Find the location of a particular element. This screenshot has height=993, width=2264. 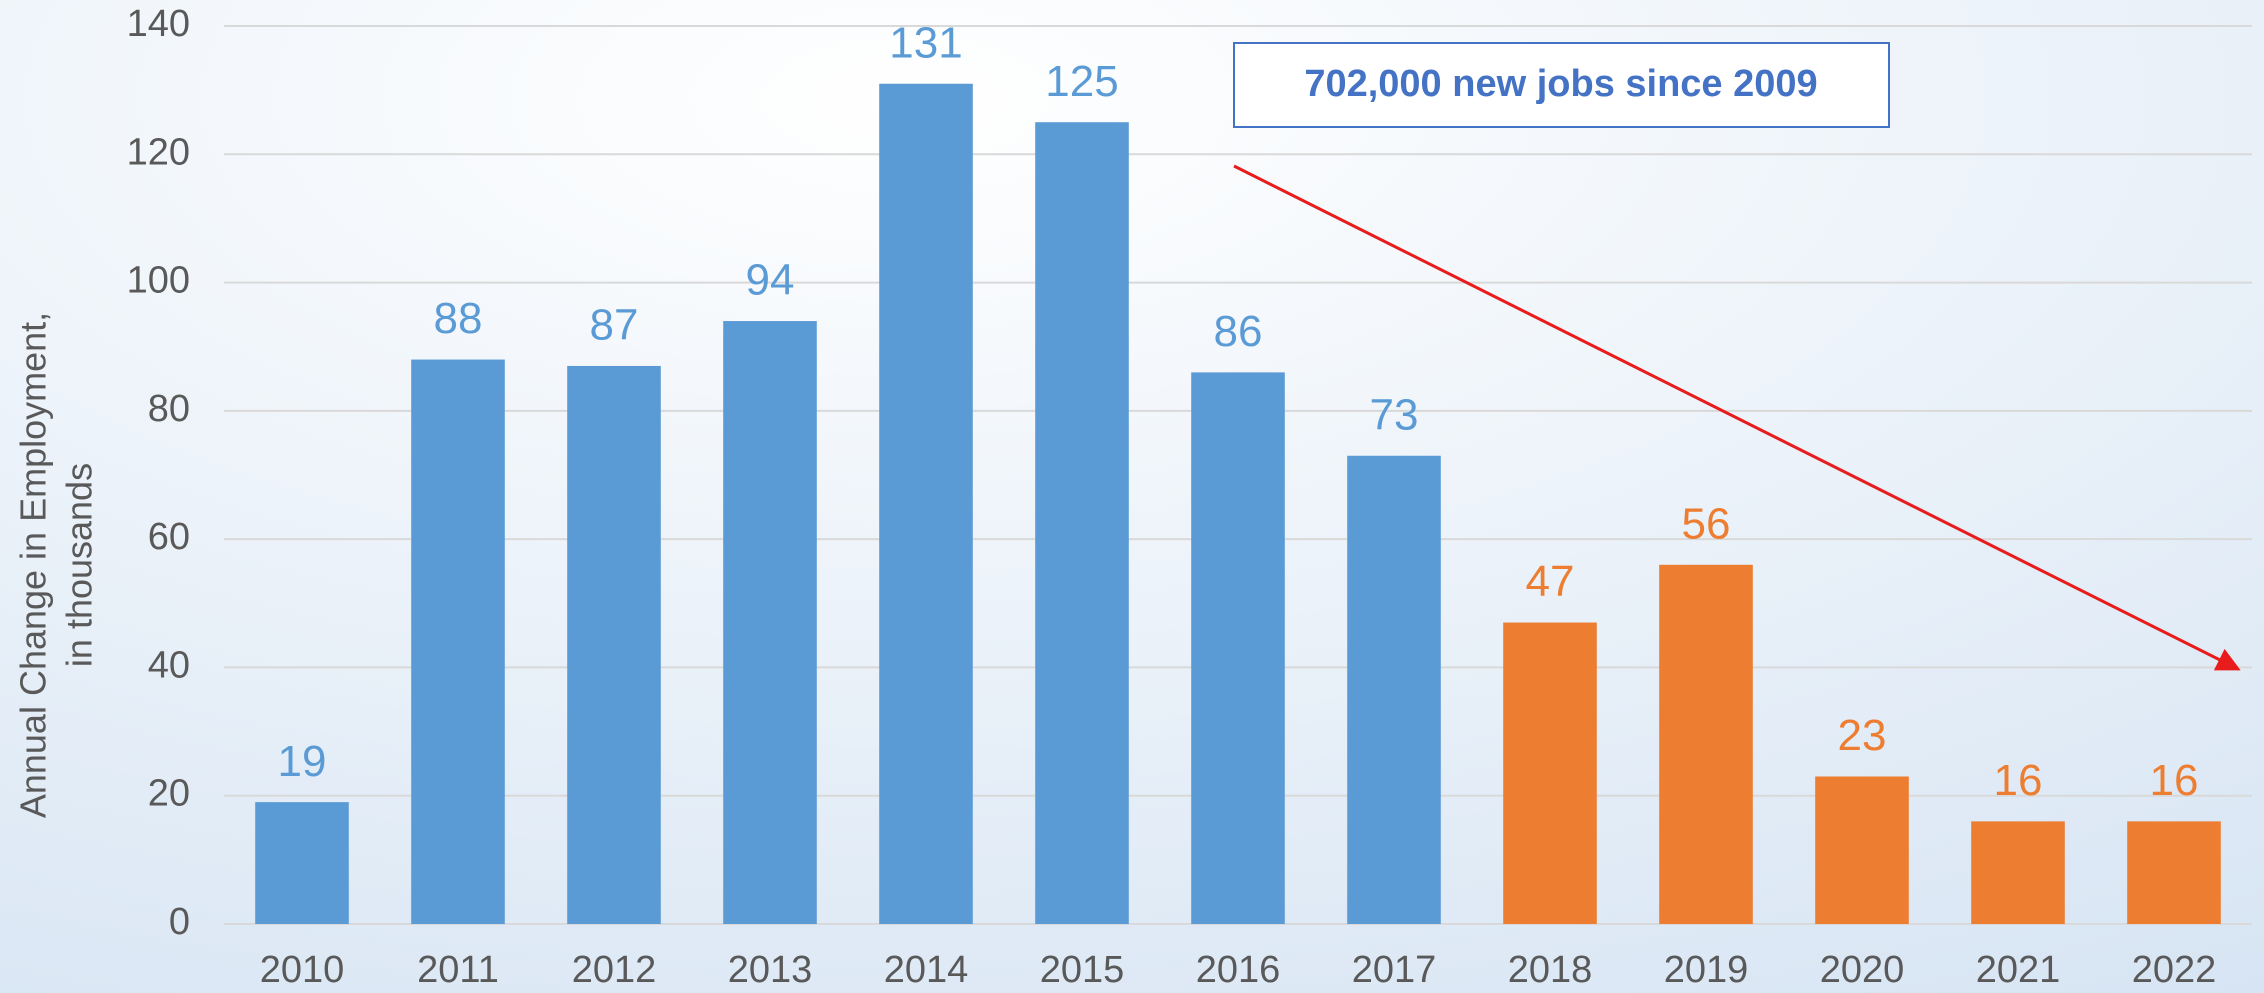

value-label: 131 is located at coordinates (925, 42).